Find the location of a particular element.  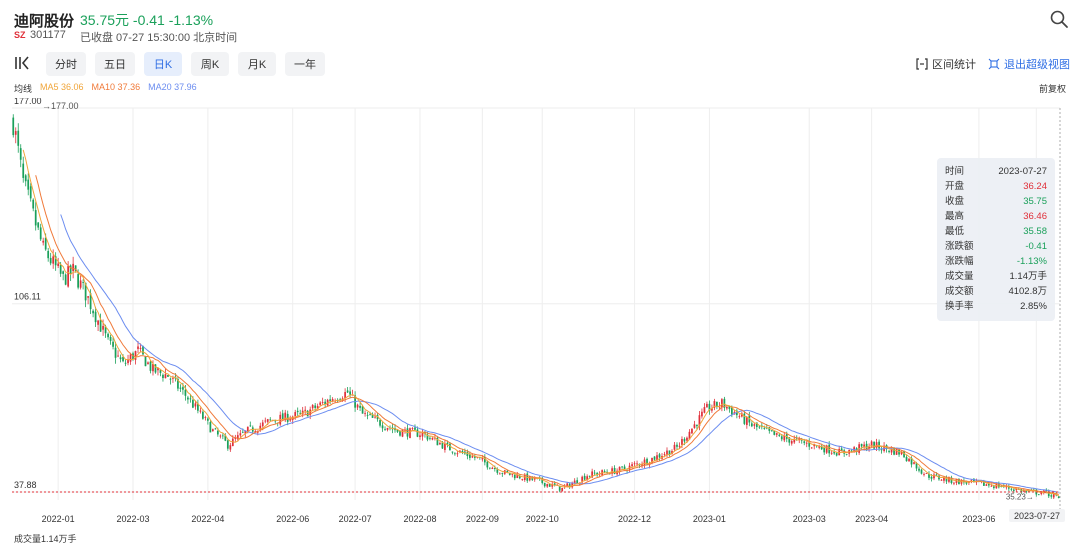

bracket-icon is located at coordinates (922, 64).